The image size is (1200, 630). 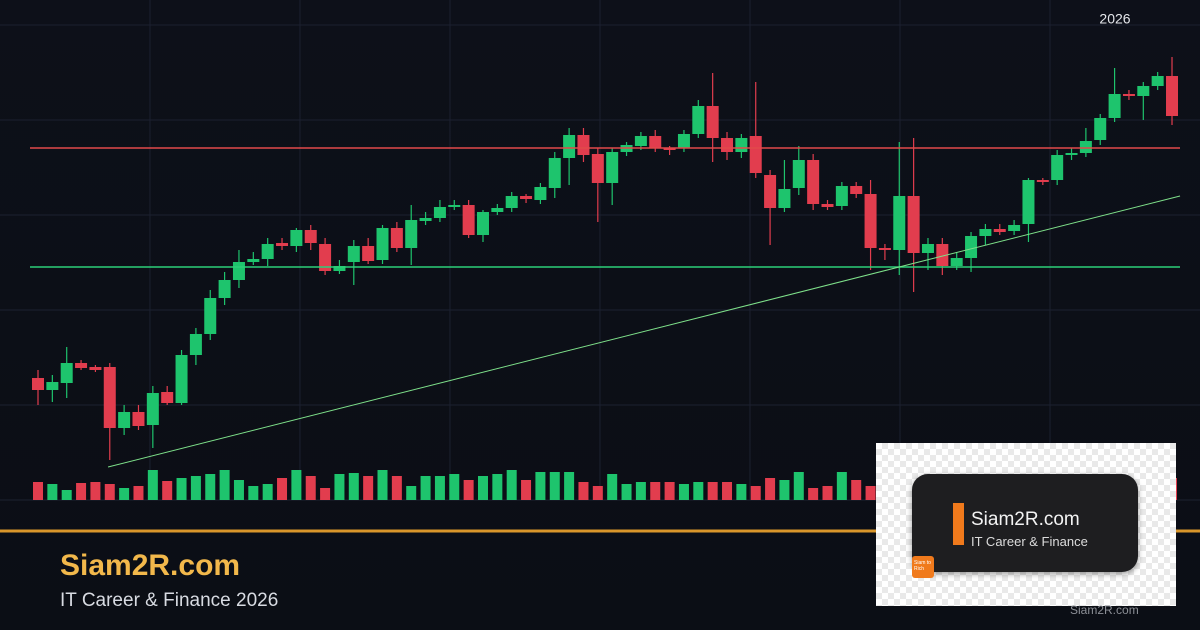 I want to click on logo-badge: Siam to Rich, so click(x=923, y=567).